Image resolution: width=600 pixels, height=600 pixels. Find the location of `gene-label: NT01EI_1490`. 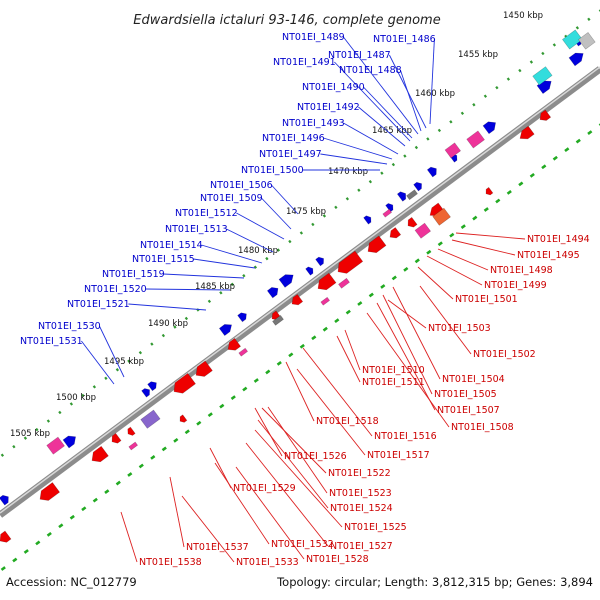

gene-label: NT01EI_1490 is located at coordinates (333, 87).